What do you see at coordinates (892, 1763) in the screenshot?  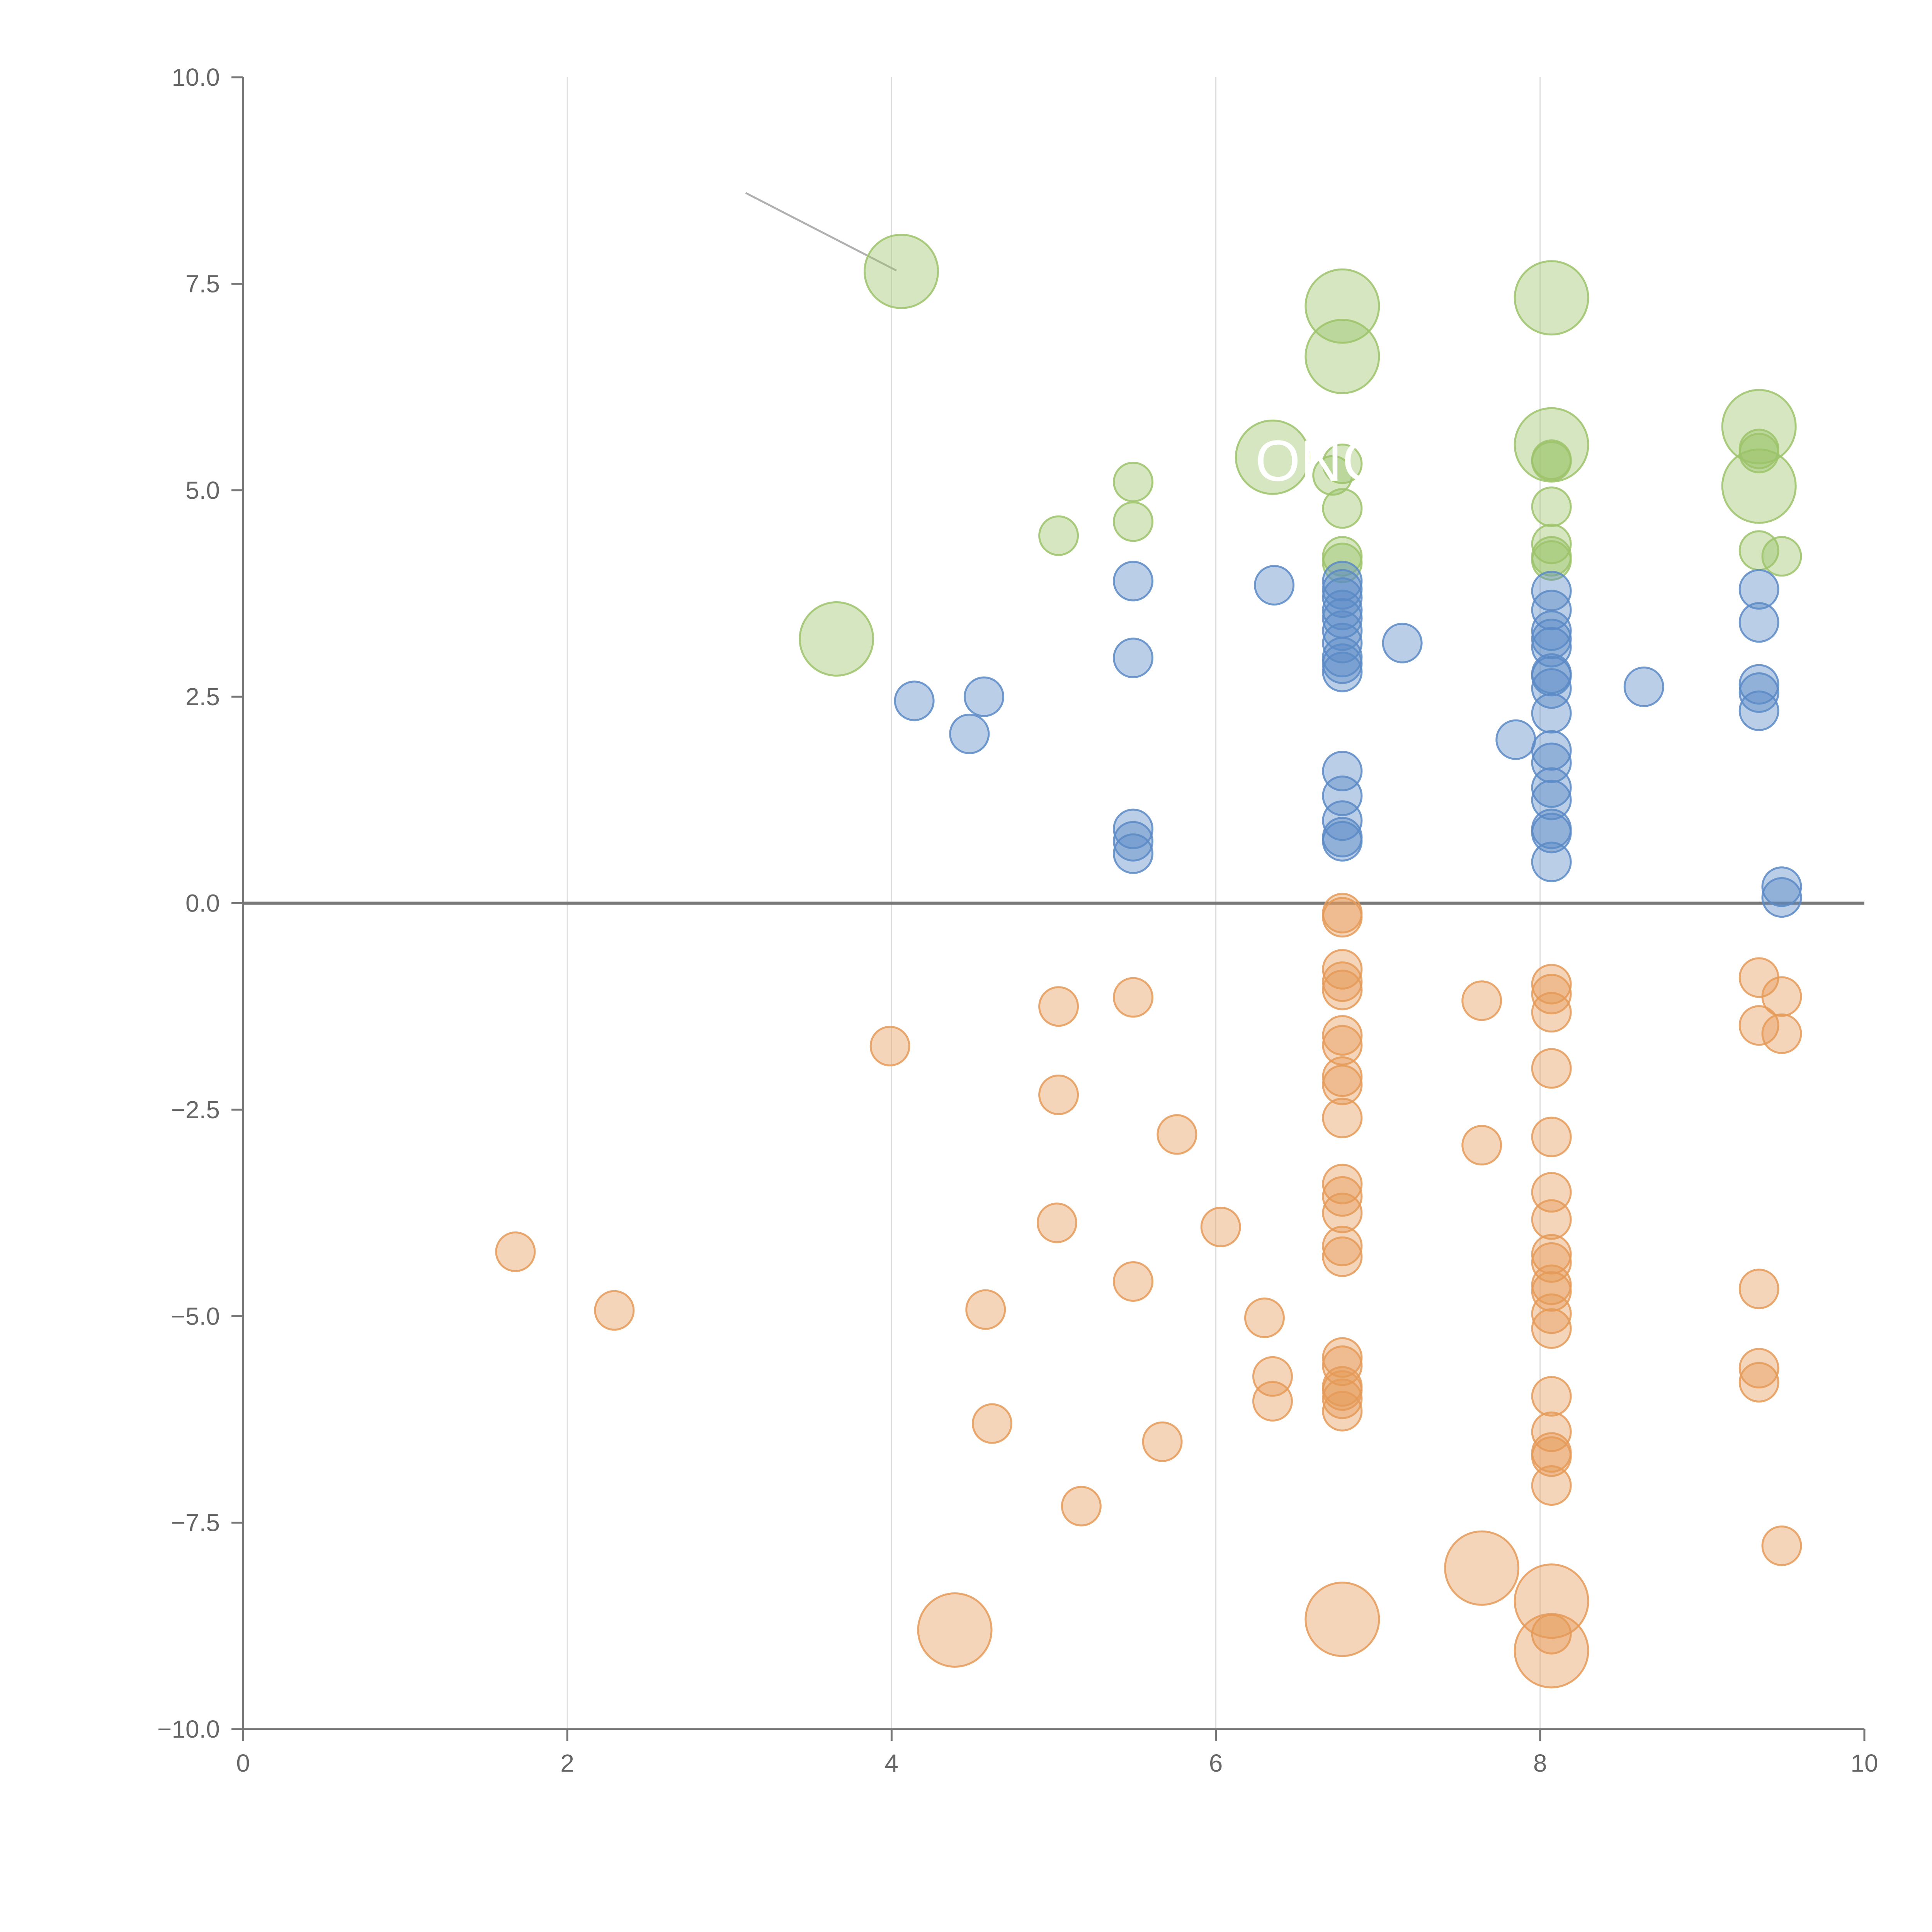 I see `x-tick-label: 4` at bounding box center [892, 1763].